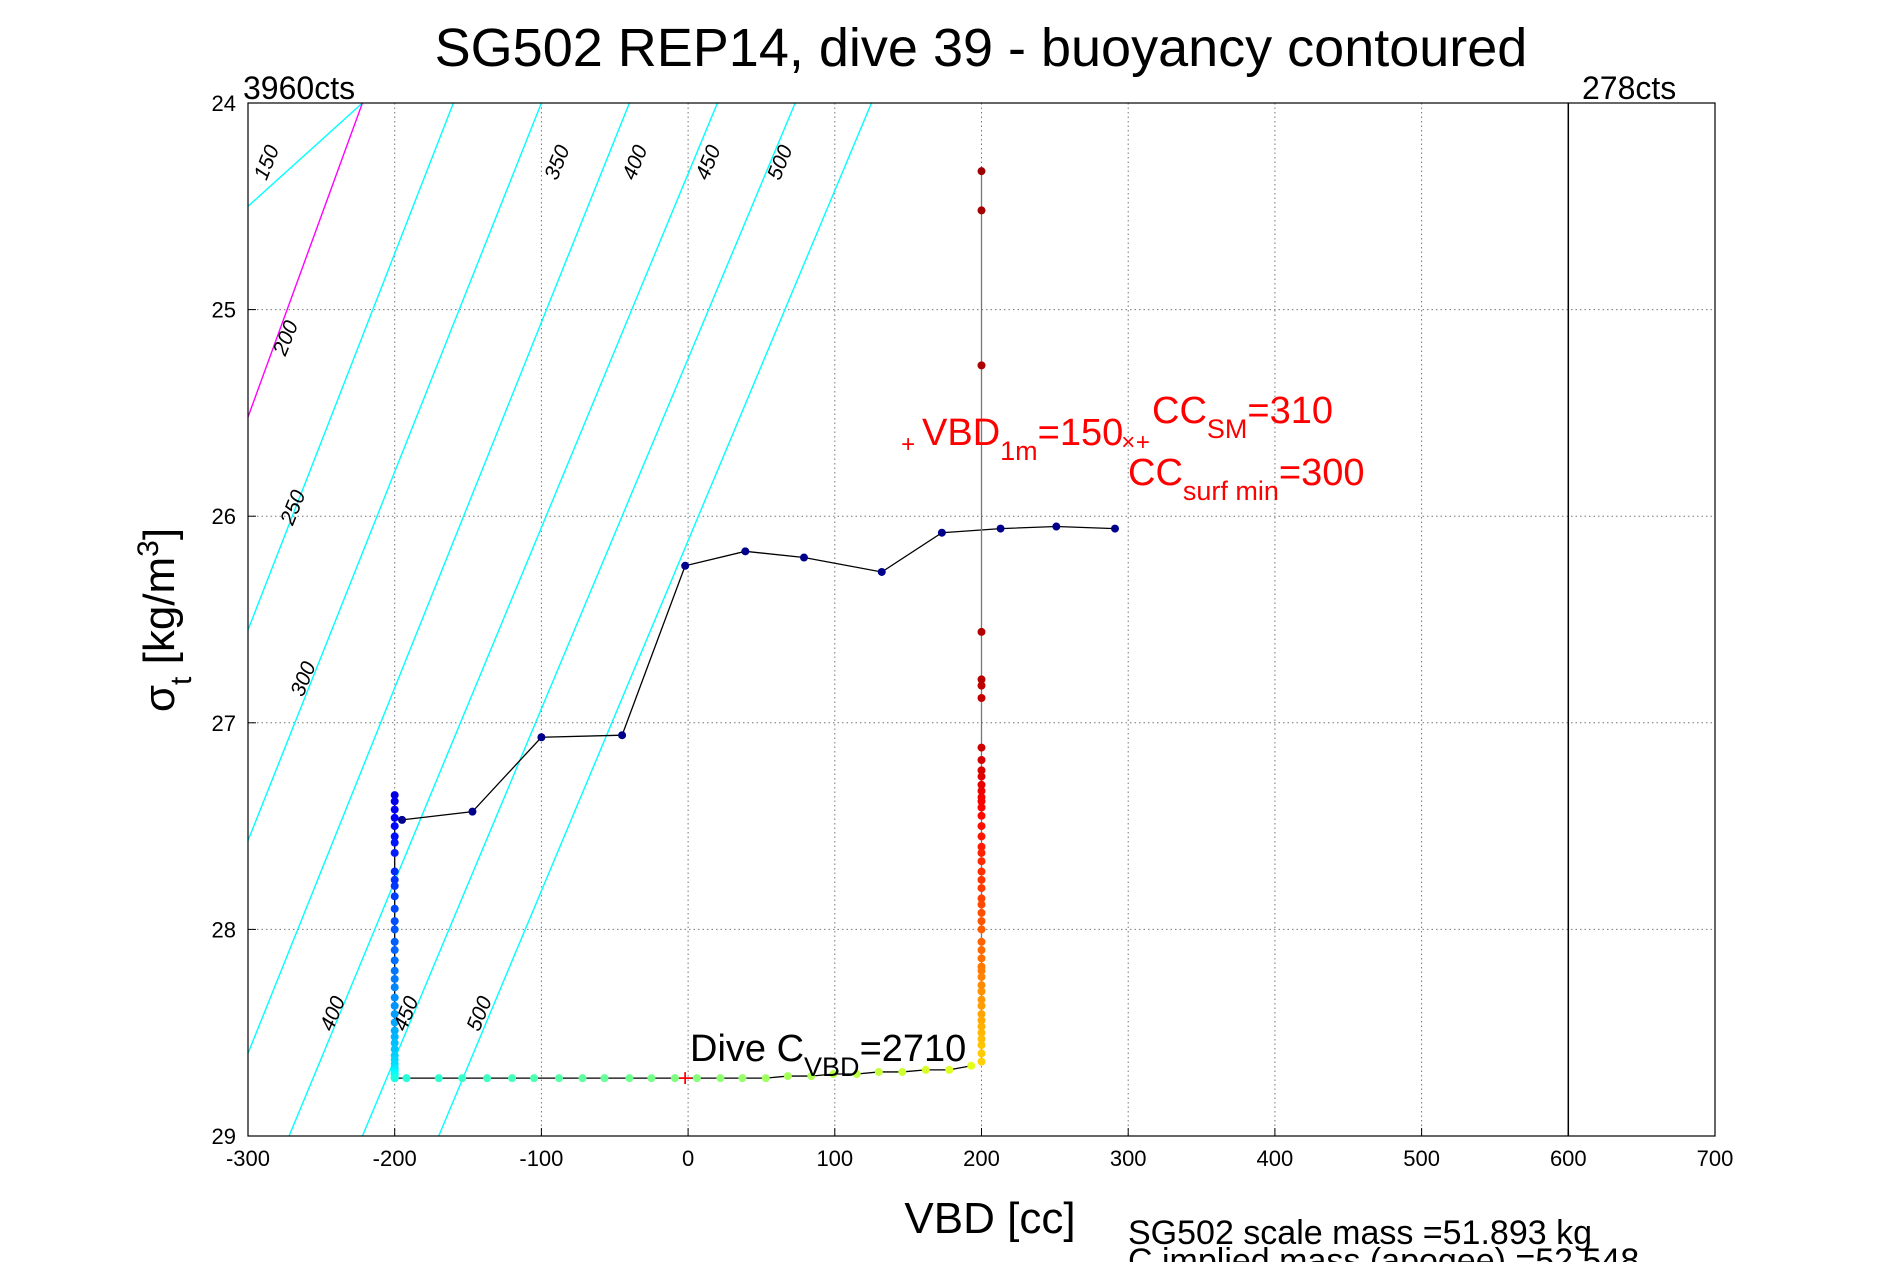 Image resolution: width=1891 pixels, height=1262 pixels. I want to click on y-axis-title: σt [kg/m3], so click(165, 620).